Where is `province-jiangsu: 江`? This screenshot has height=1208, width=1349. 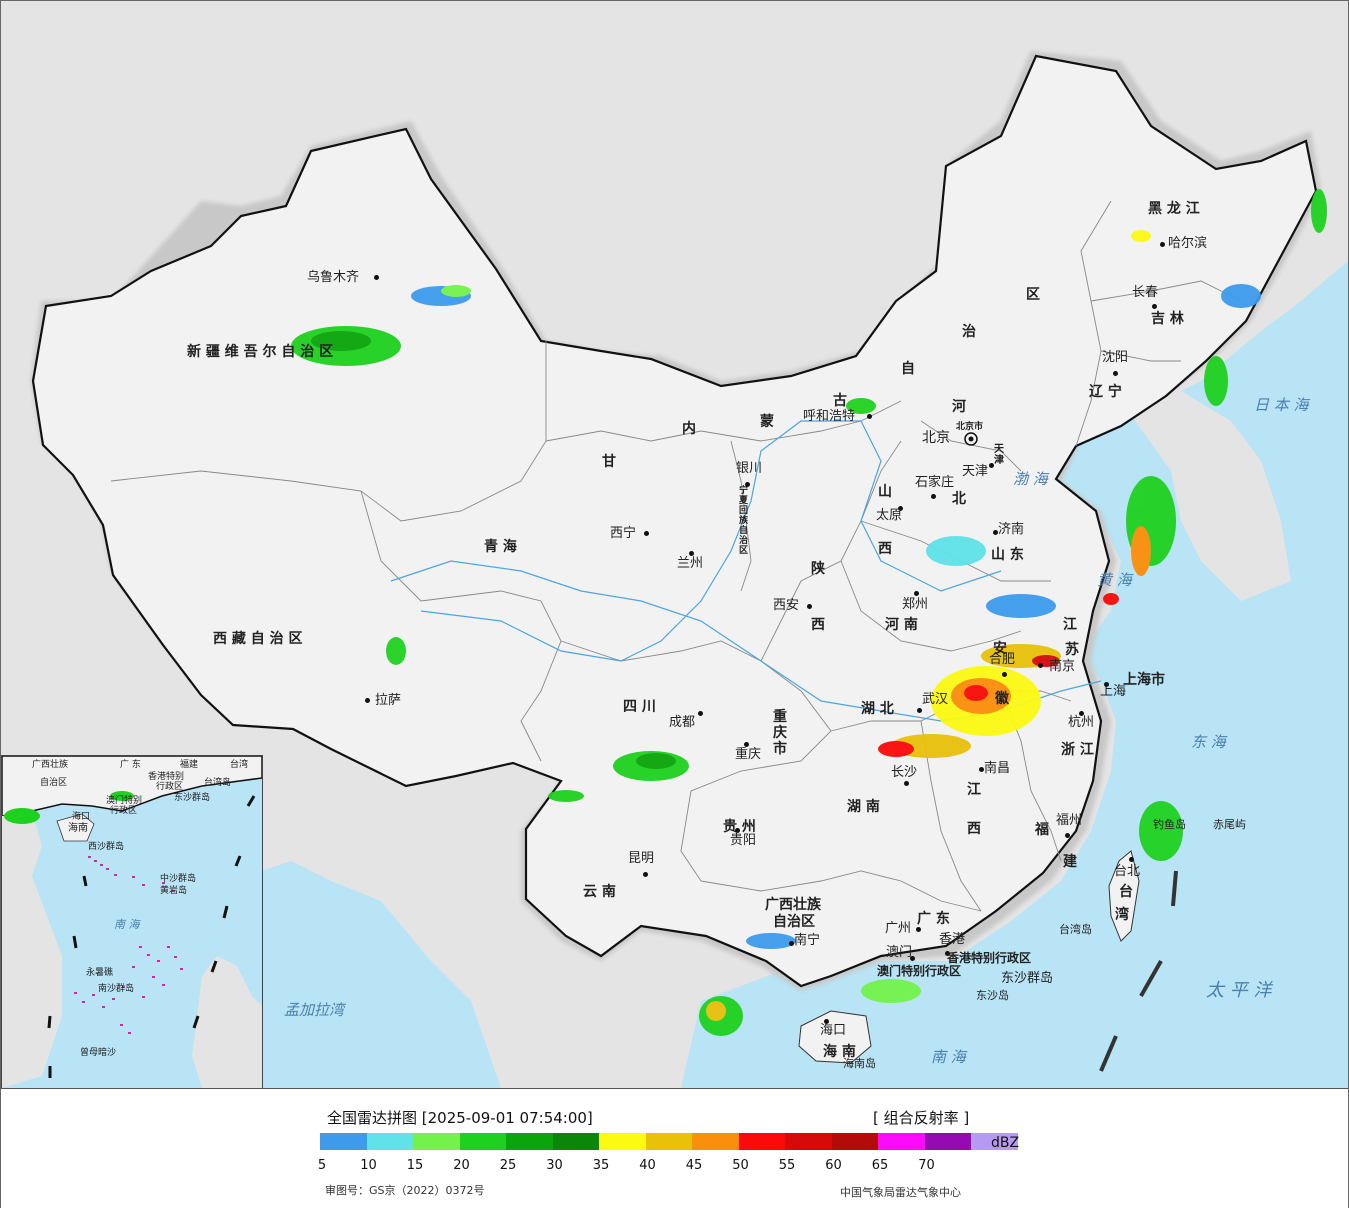
province-jiangsu: 江 is located at coordinates (1070, 625).